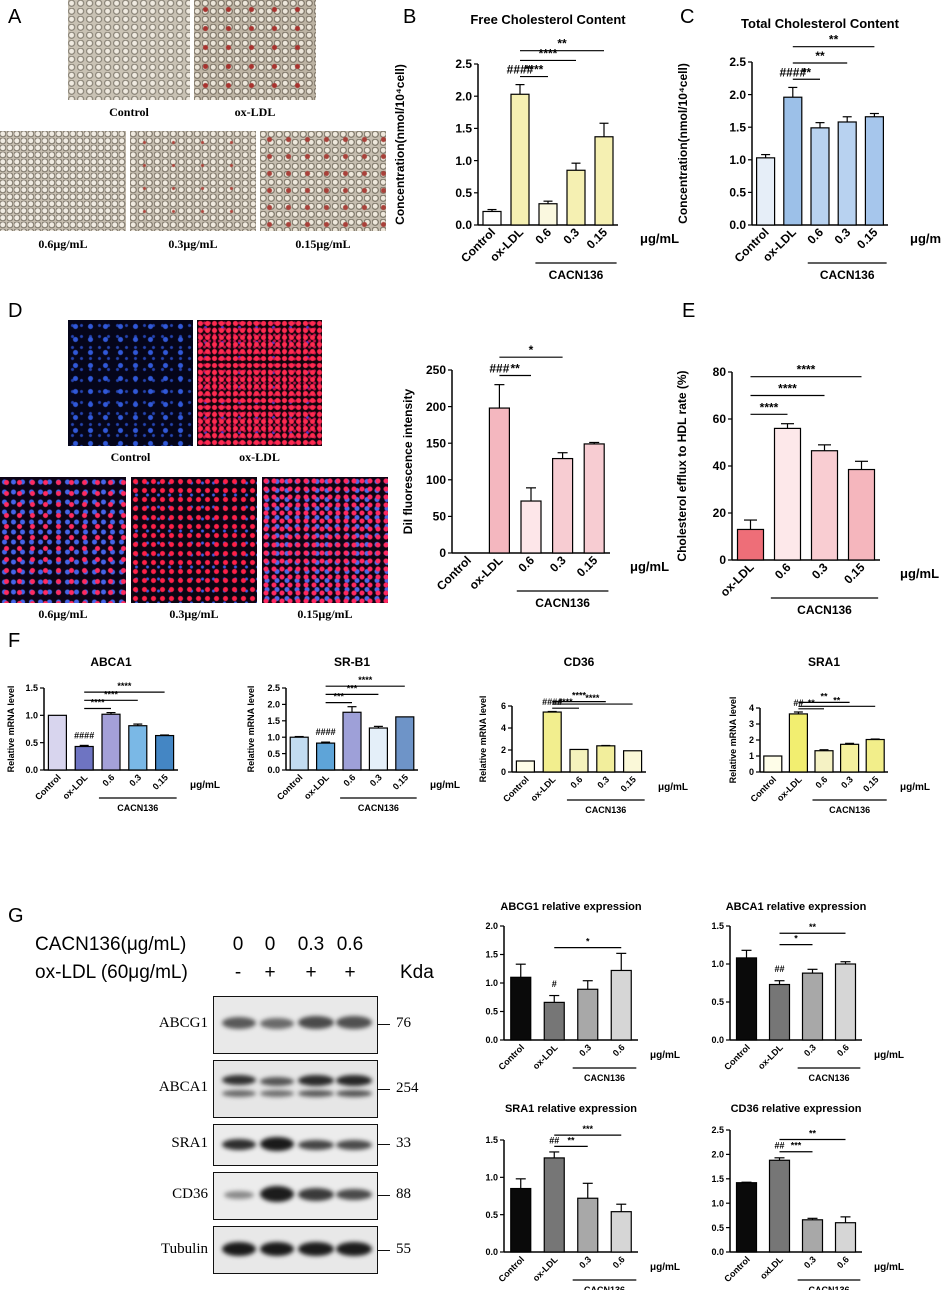 The height and width of the screenshot is (1290, 941). I want to click on chart-d-sig-label: **, so click(516, 368).